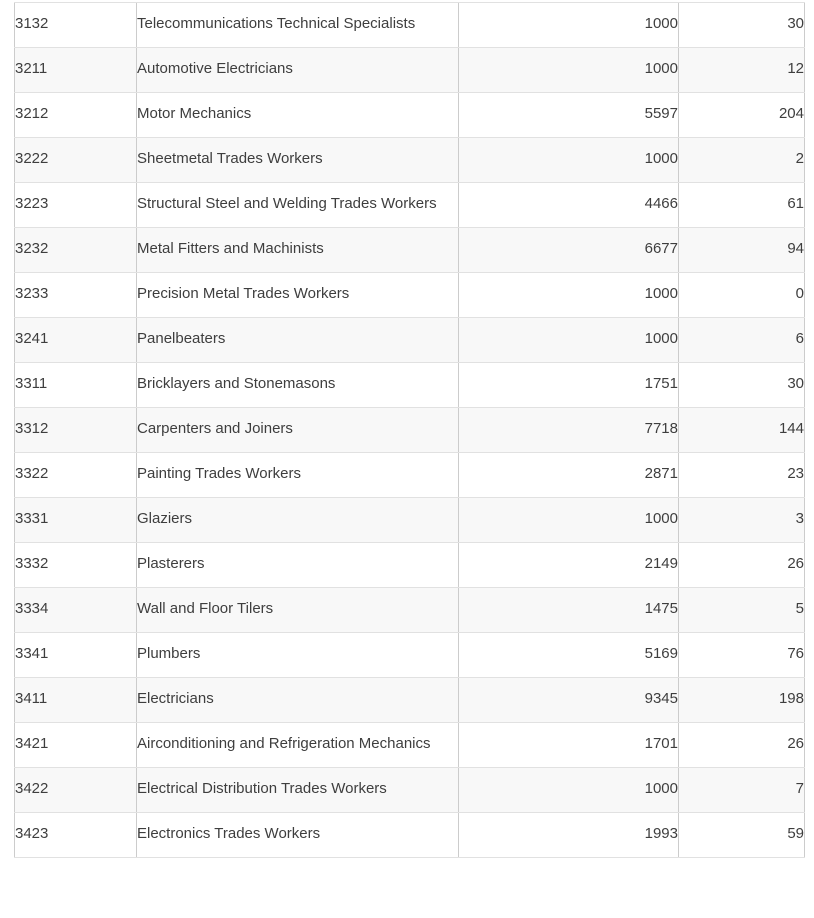 This screenshot has width=814, height=918. Describe the element at coordinates (741, 160) in the screenshot. I see `value2-cell: 2` at that location.